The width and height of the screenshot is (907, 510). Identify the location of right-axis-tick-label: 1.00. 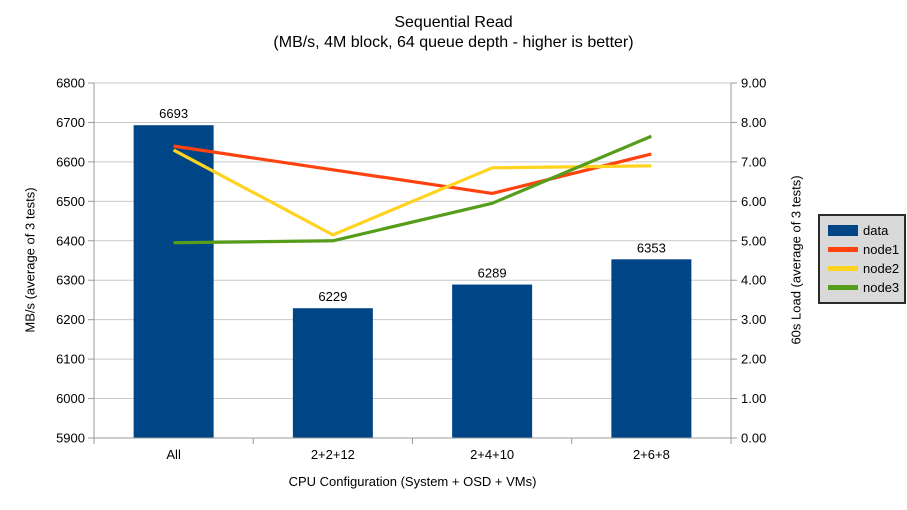
(753, 398).